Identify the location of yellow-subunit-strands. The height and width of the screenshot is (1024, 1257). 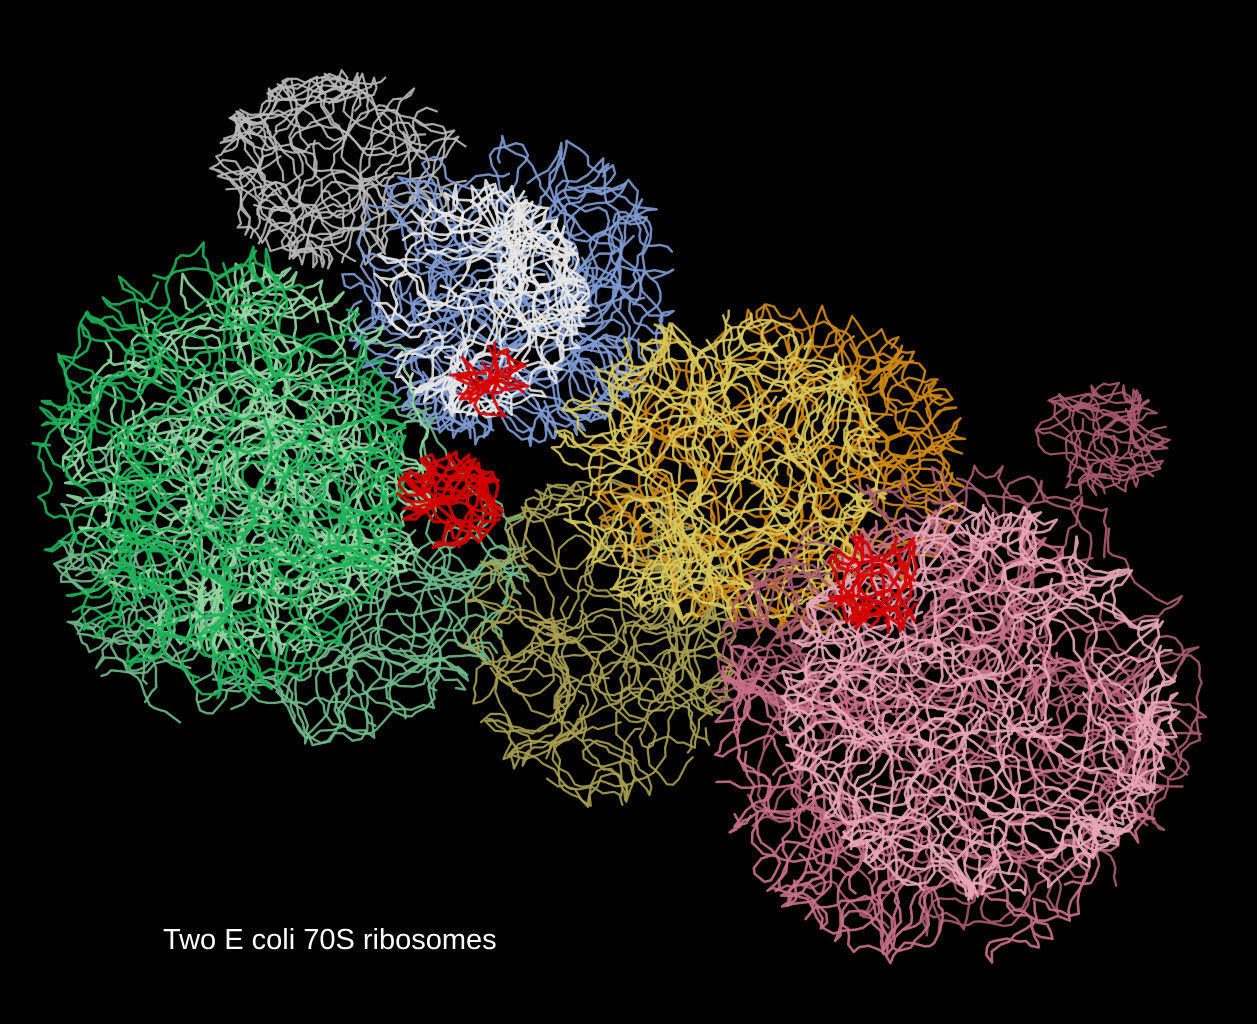
(719, 467).